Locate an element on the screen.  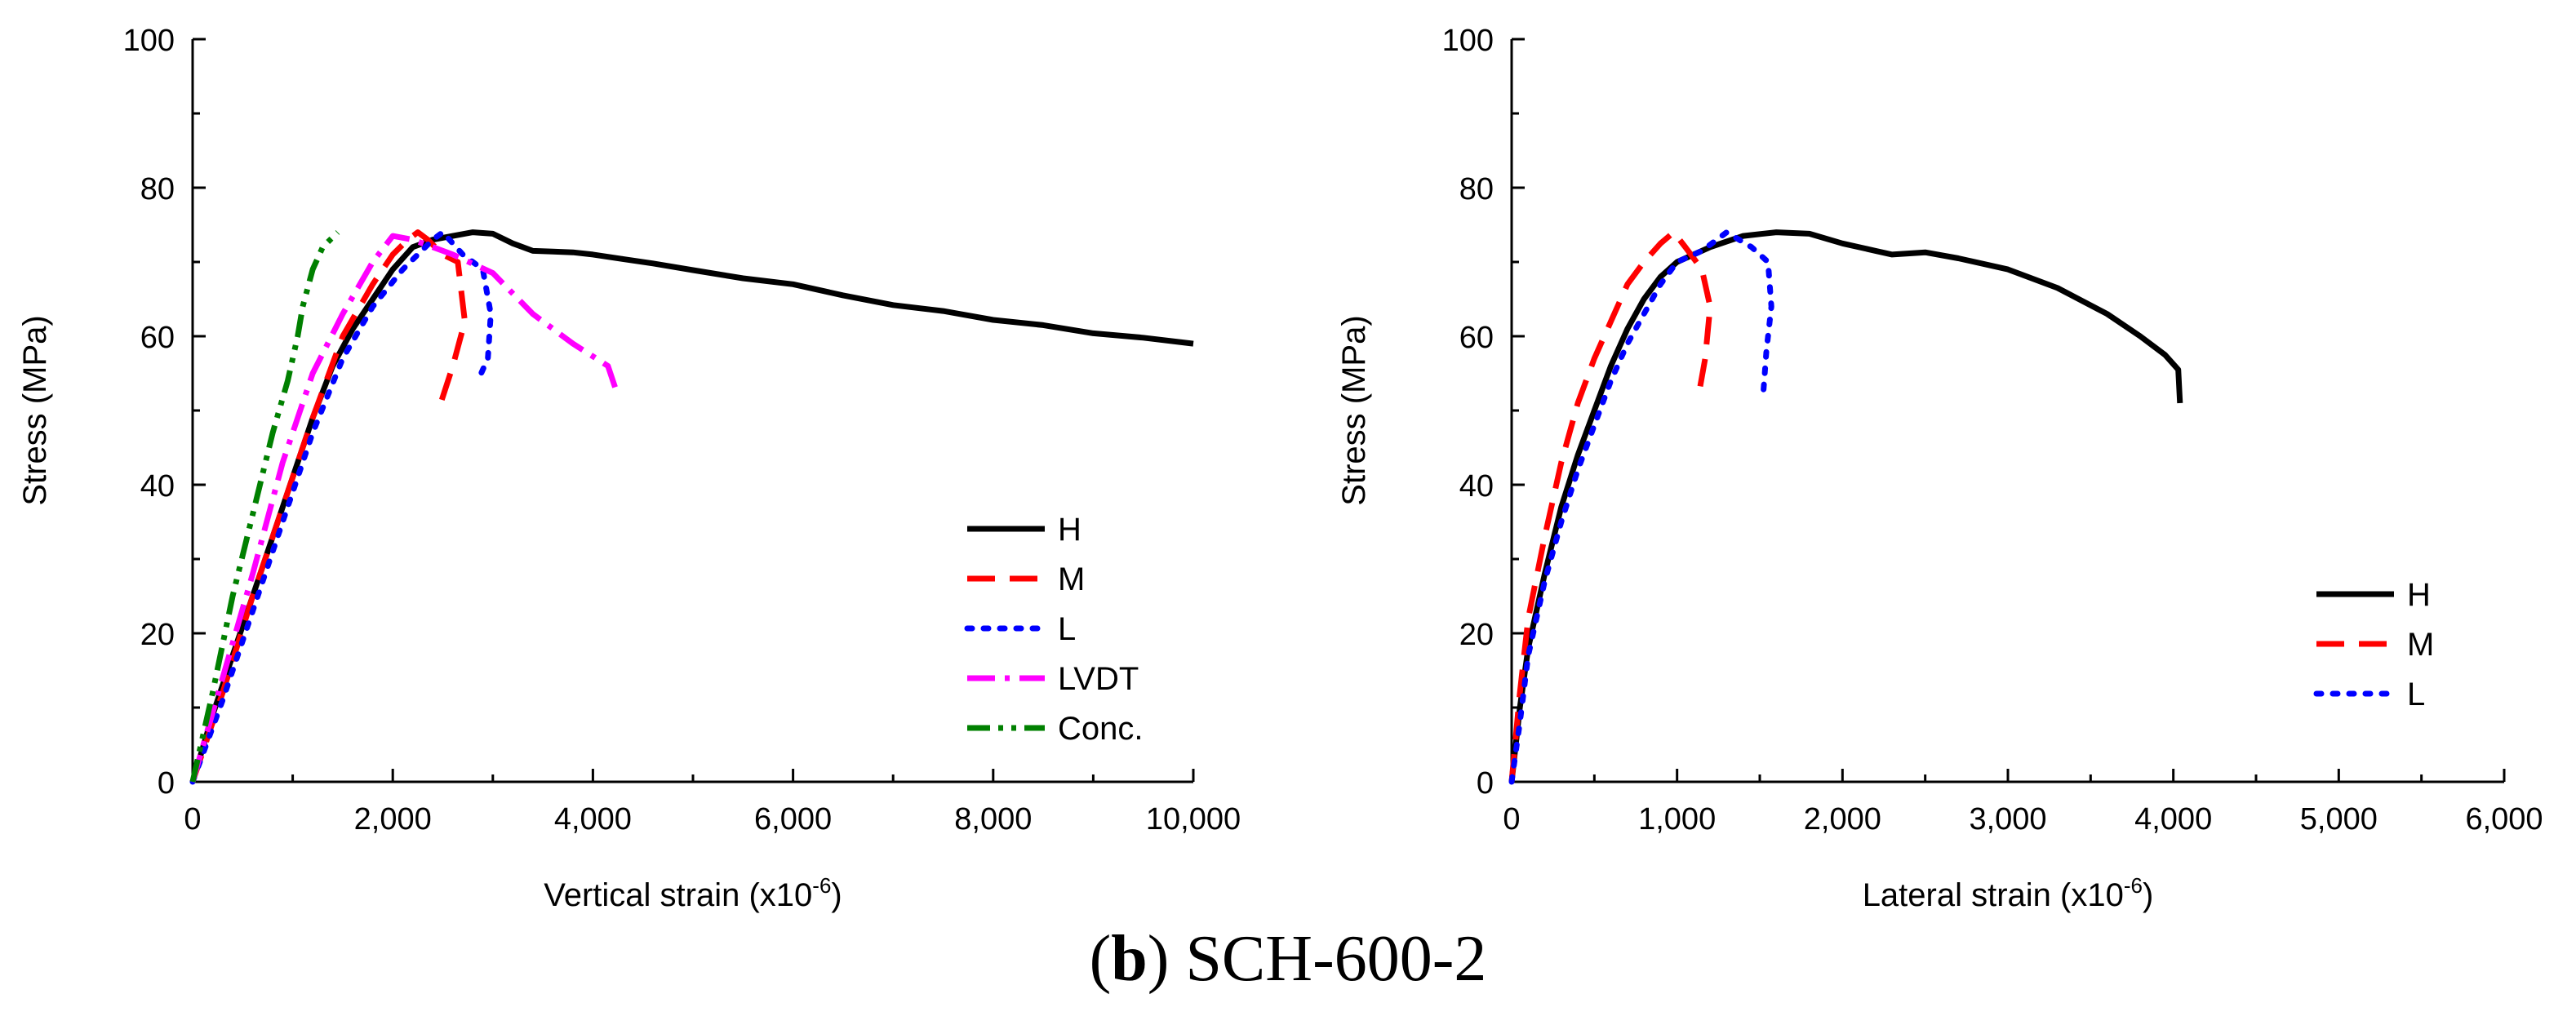
figure-caption: (b) SCH-600-2 is located at coordinates (1288, 959).